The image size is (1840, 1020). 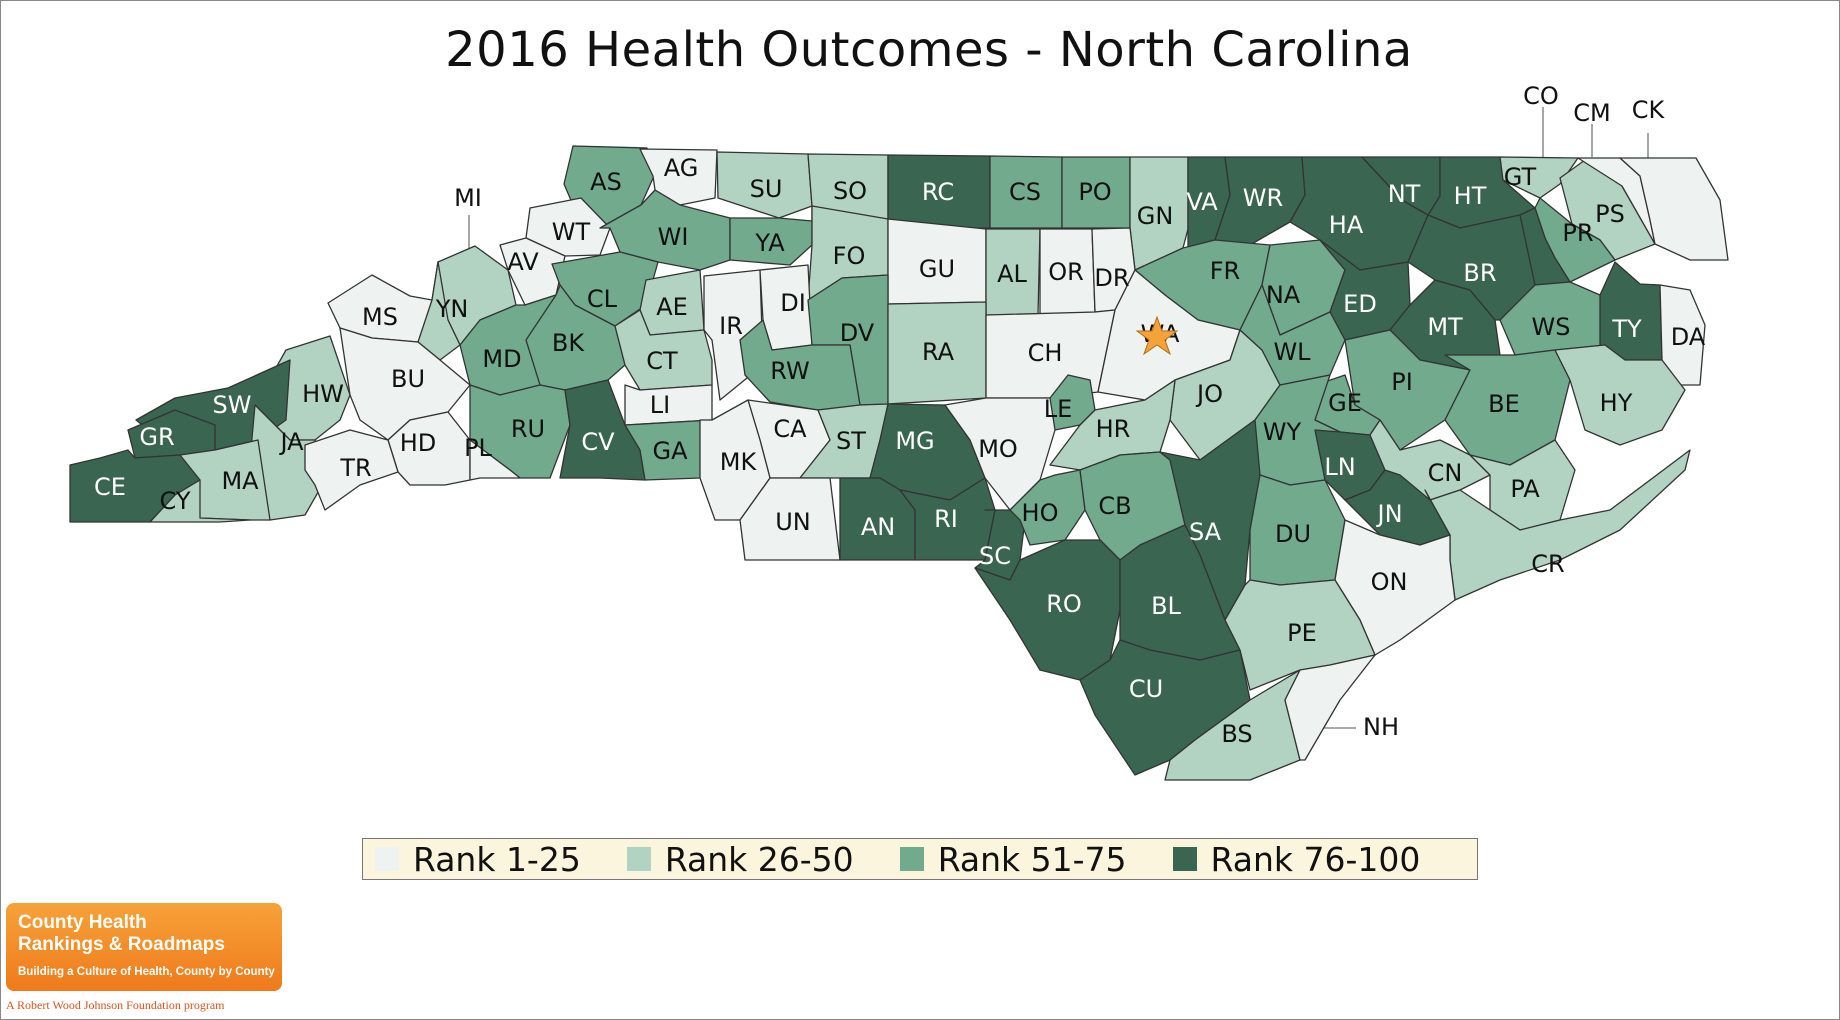 What do you see at coordinates (937, 269) in the screenshot?
I see `county-label-gu: GU` at bounding box center [937, 269].